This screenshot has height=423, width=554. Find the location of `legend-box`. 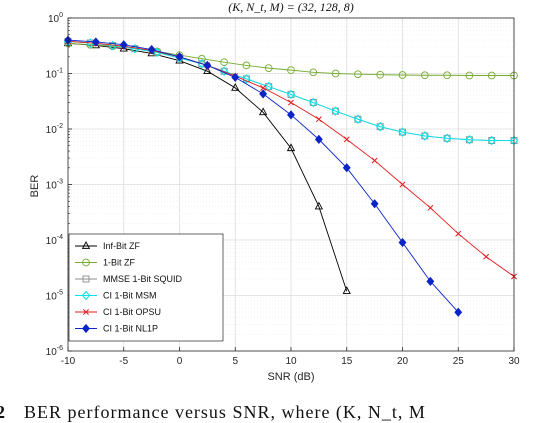

legend-box is located at coordinates (146, 287).